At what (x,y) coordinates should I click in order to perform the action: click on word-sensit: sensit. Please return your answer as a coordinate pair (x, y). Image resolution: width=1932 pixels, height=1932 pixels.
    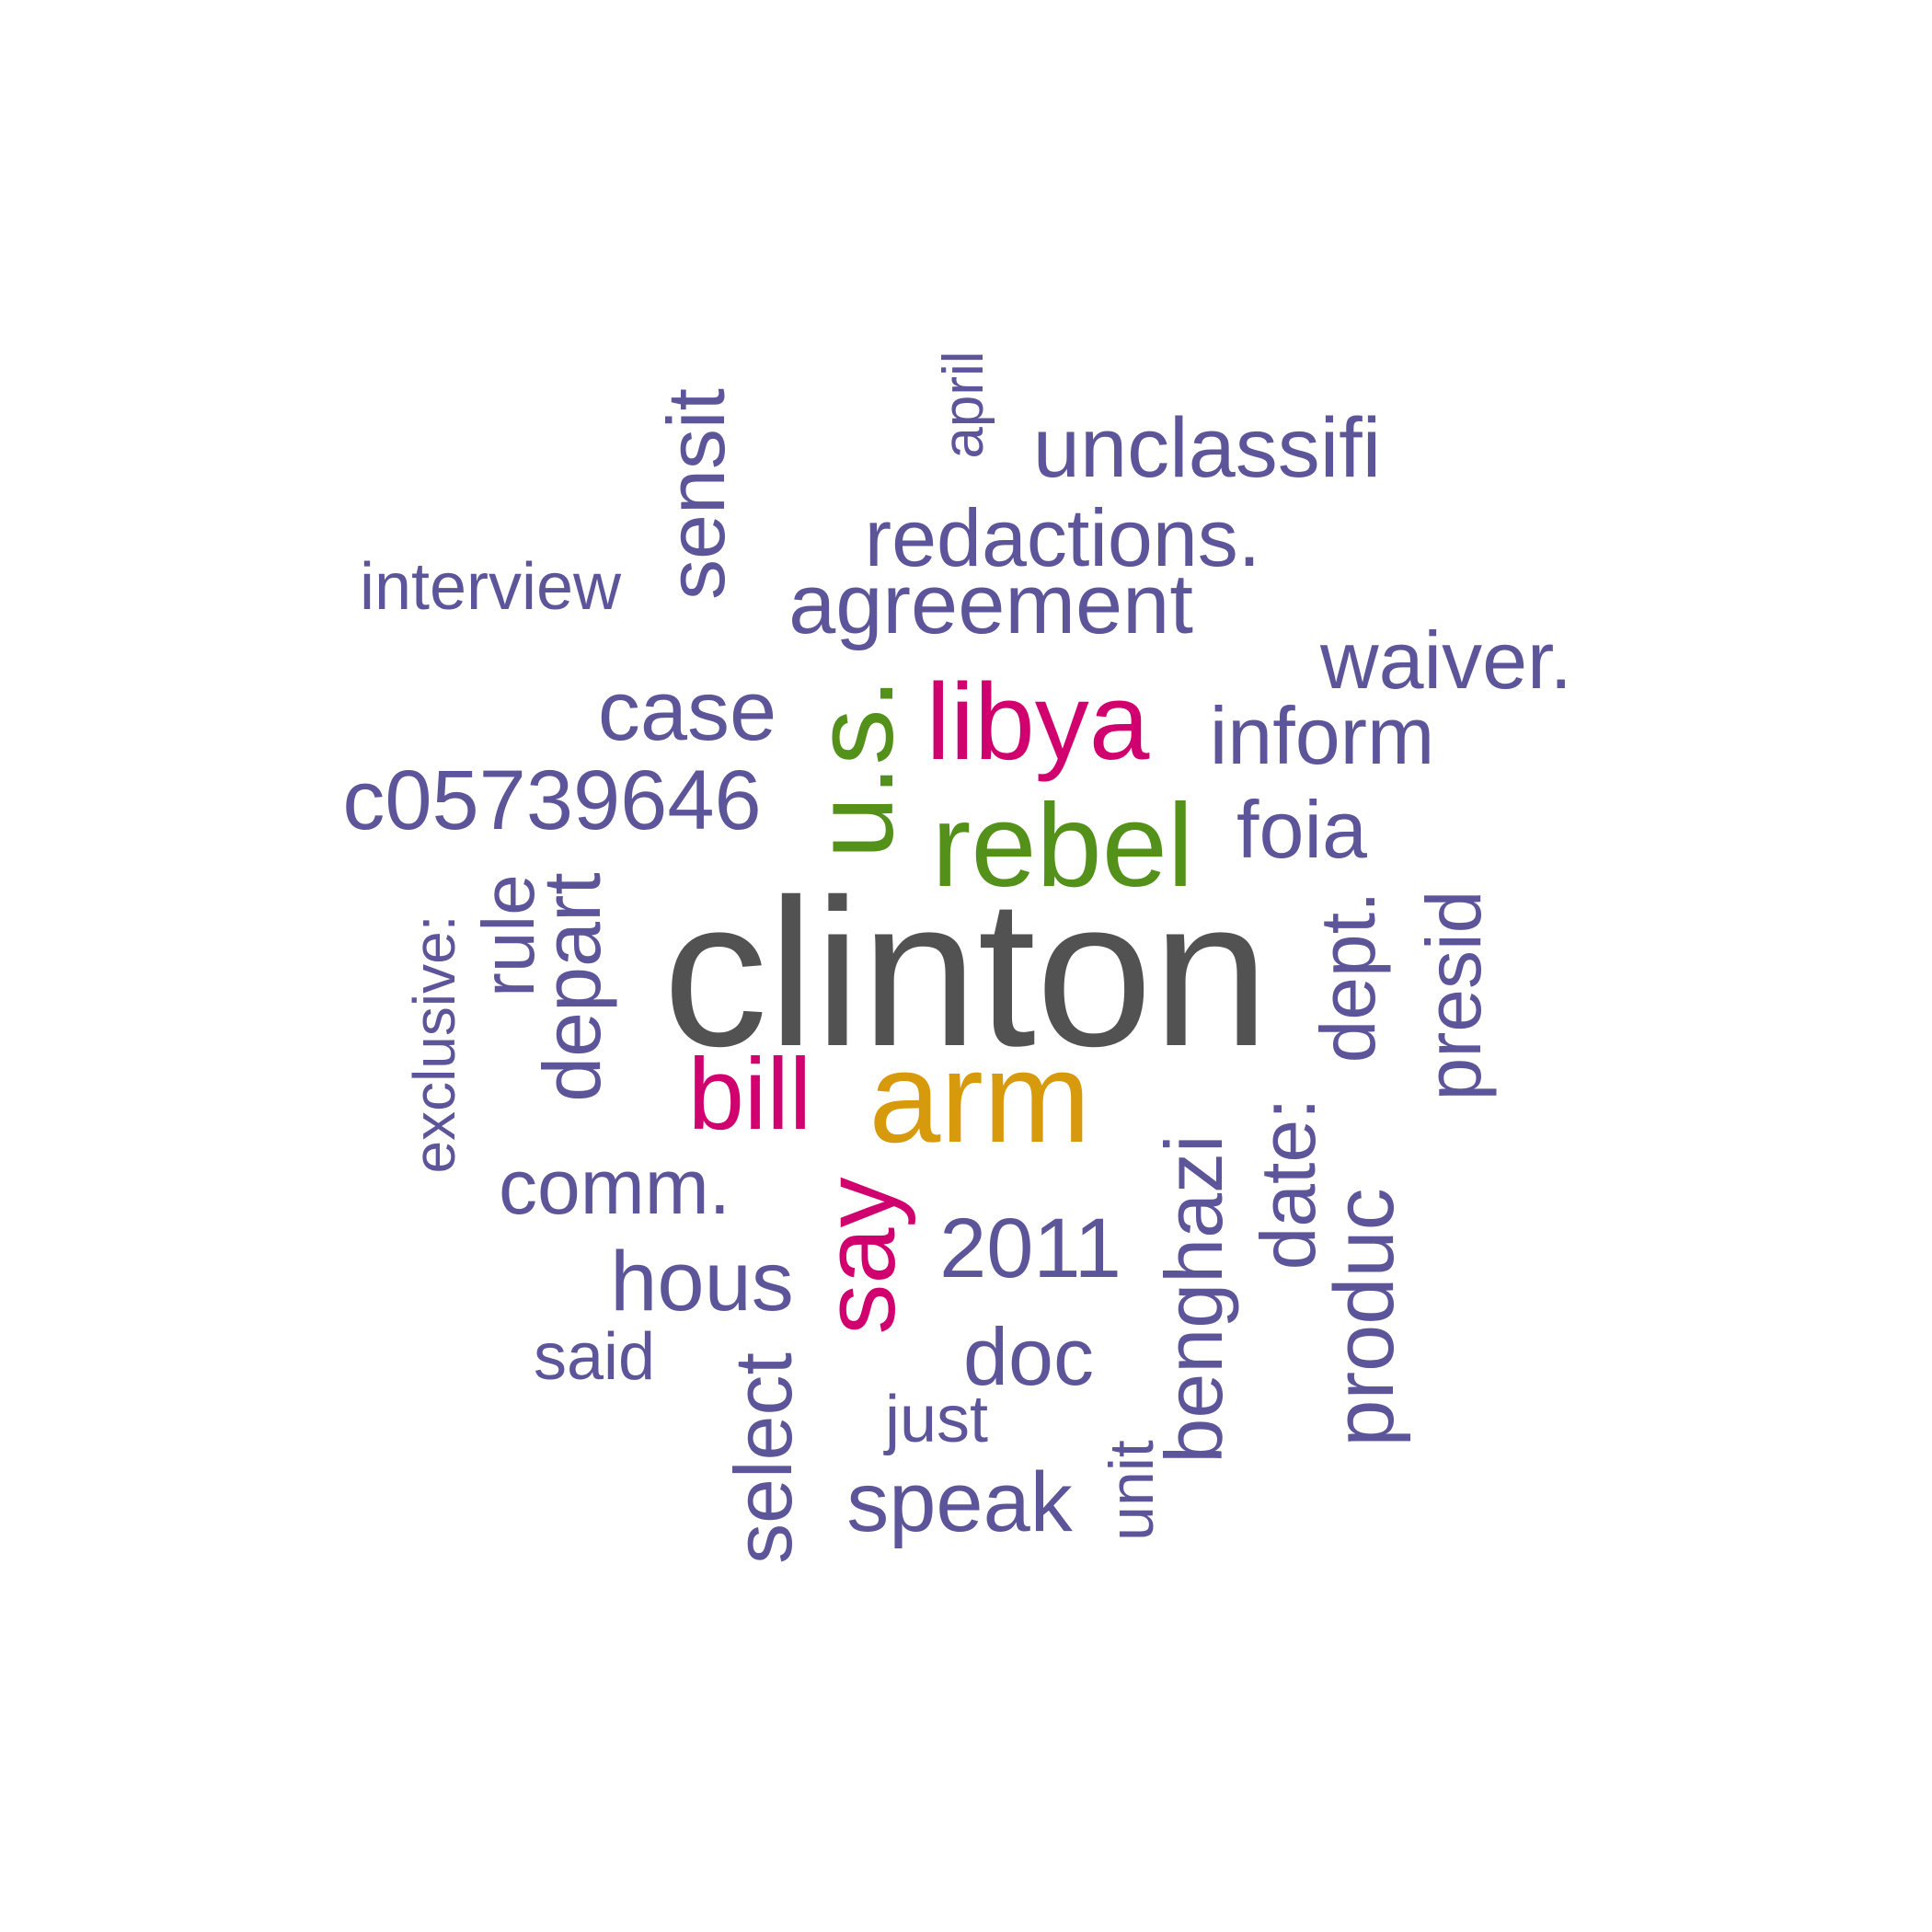
    Looking at the image, I should click on (696, 494).